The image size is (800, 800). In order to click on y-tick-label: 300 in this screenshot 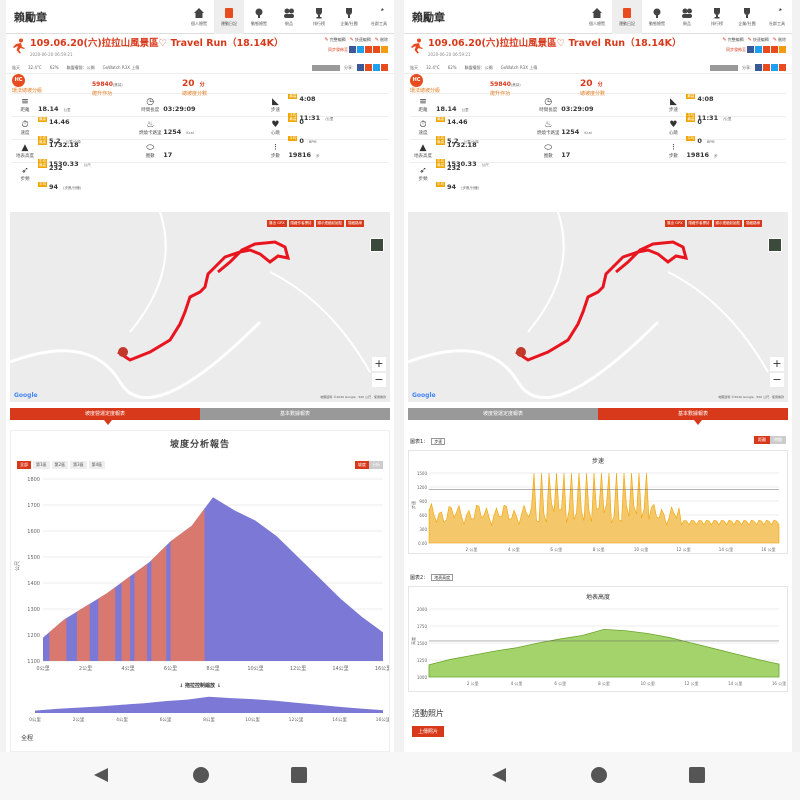, I will do `click(423, 529)`.